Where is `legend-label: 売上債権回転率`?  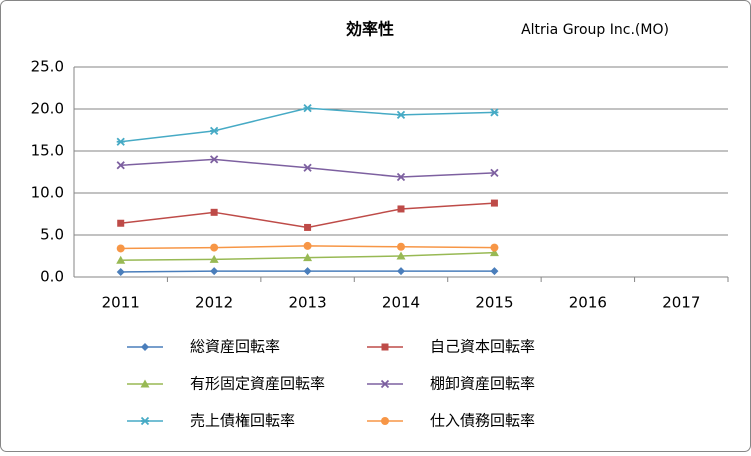
legend-label: 売上債権回転率 is located at coordinates (242, 421).